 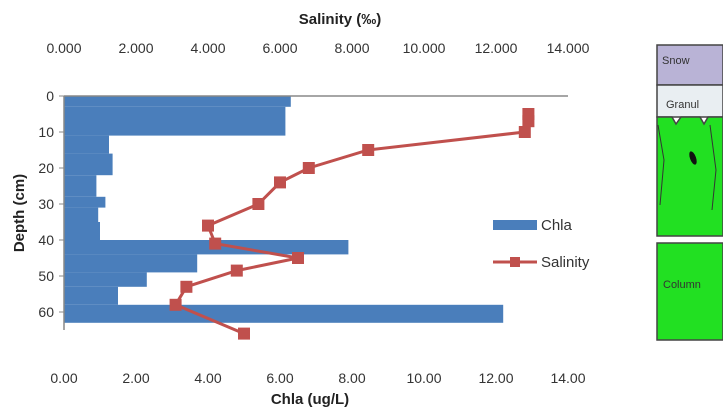 What do you see at coordinates (689, 291) in the screenshot?
I see `strat-layer-column` at bounding box center [689, 291].